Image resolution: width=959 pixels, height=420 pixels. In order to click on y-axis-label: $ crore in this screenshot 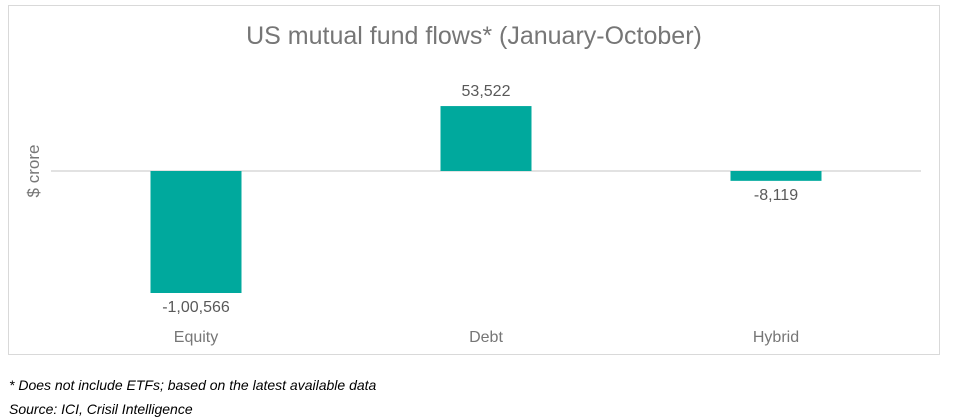, I will do `click(33, 171)`.